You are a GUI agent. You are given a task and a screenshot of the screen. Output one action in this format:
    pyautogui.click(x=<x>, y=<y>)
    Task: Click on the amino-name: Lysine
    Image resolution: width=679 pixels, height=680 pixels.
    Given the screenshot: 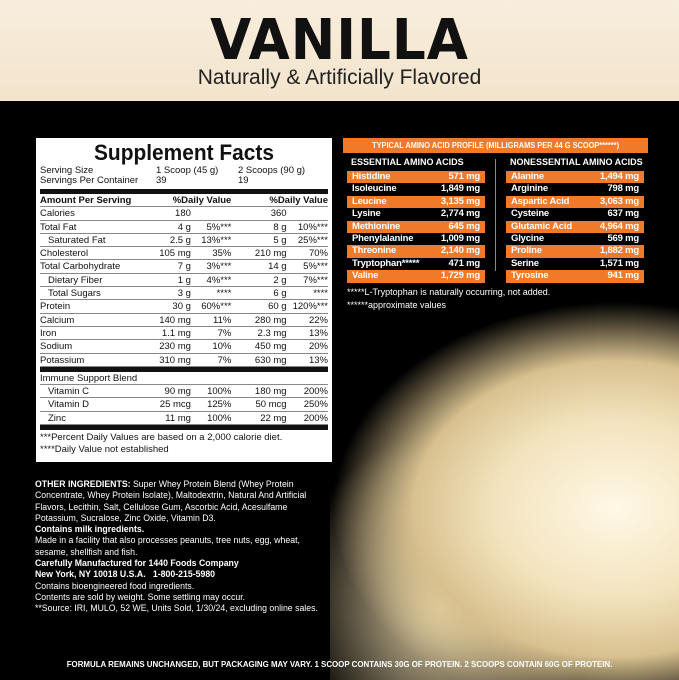 What is the action you would take?
    pyautogui.click(x=366, y=214)
    